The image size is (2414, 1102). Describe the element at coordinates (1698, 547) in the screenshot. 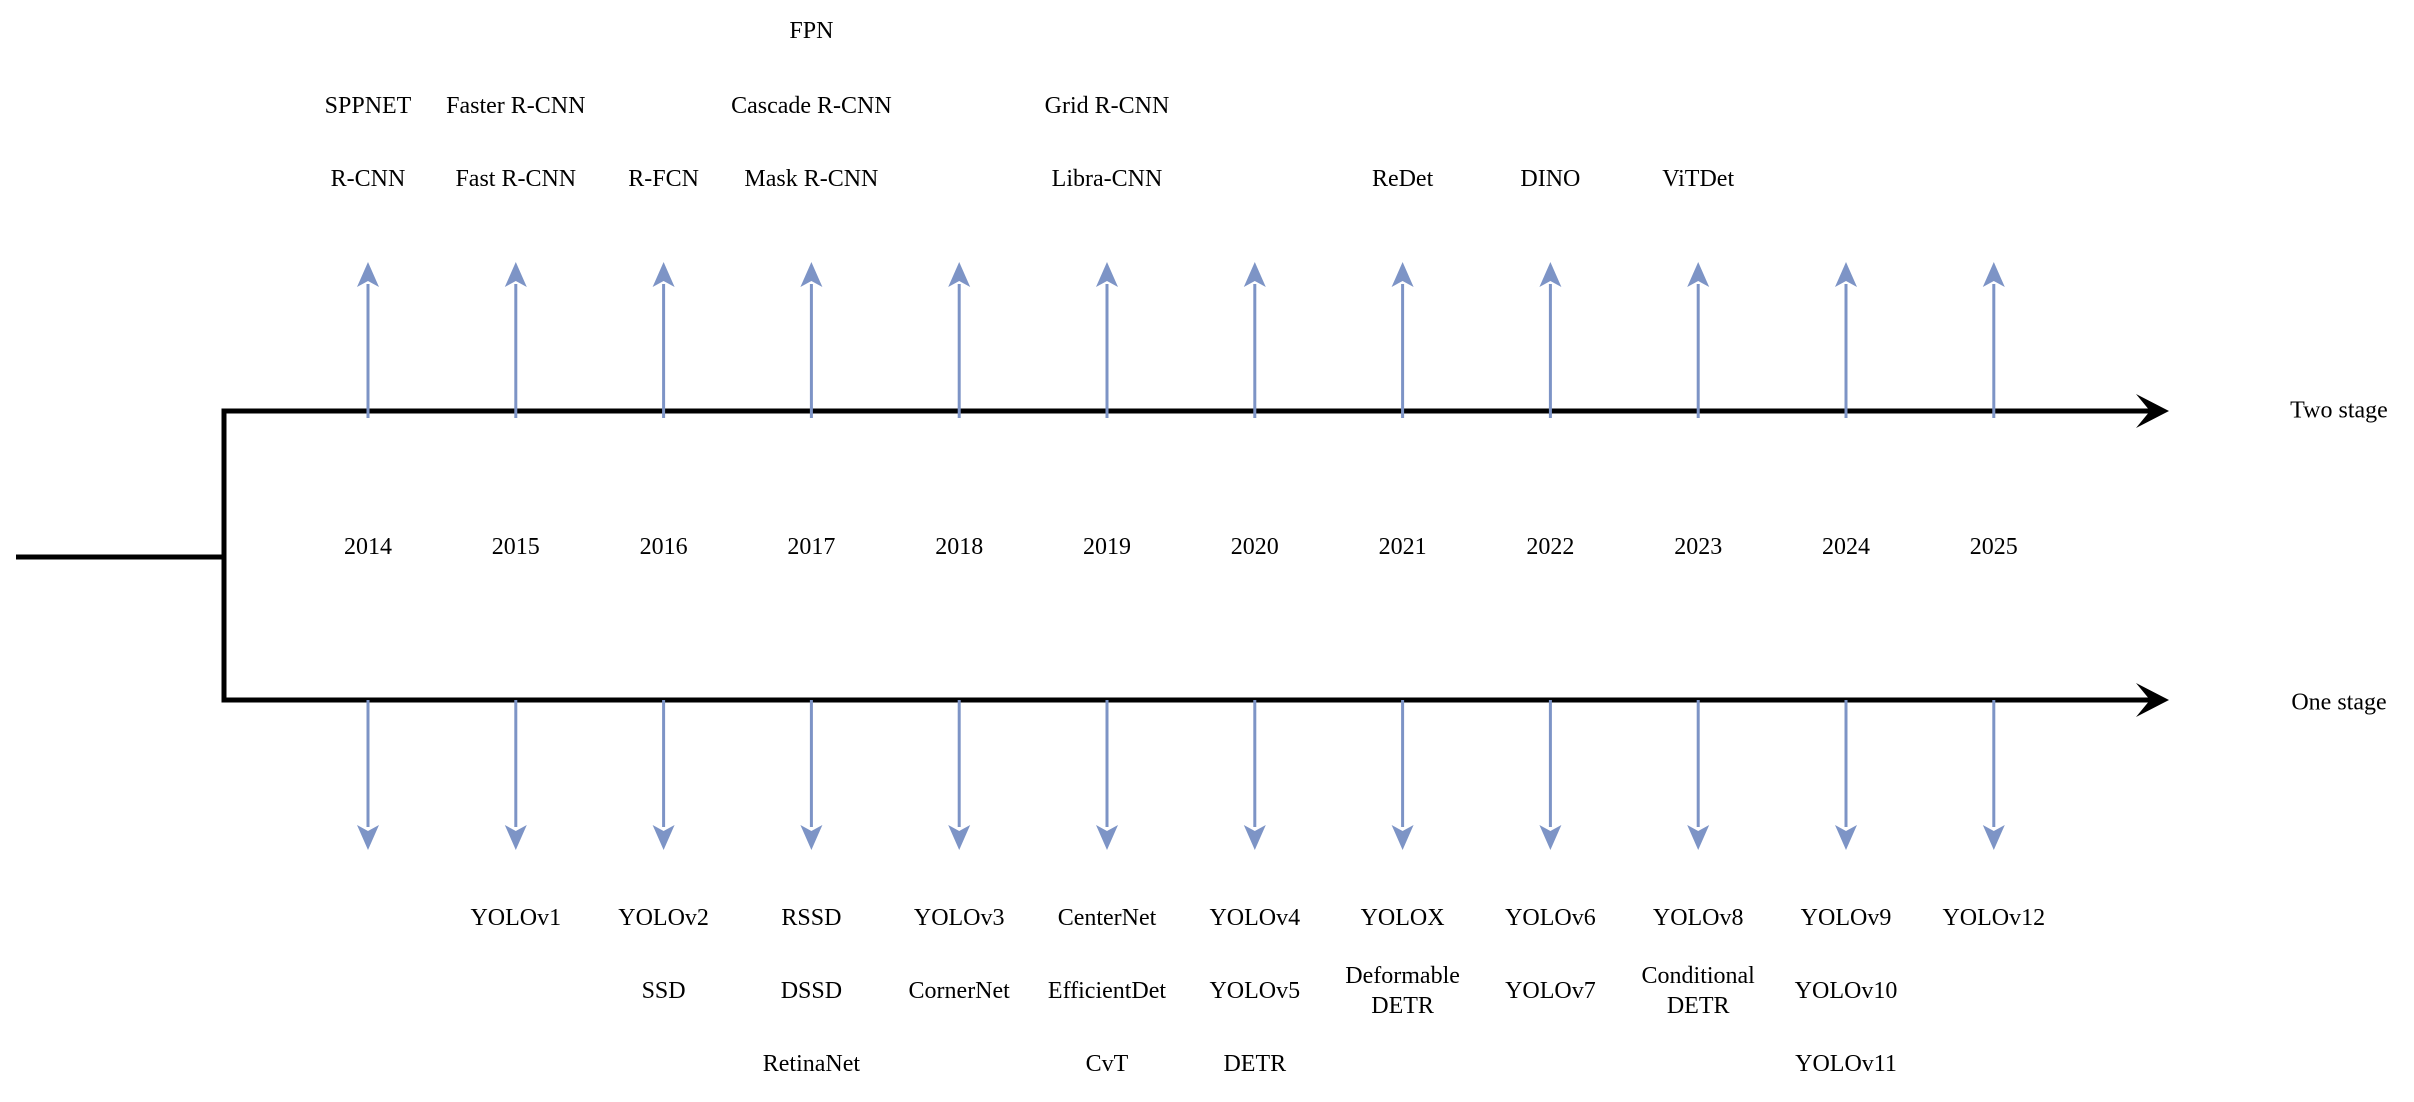

I see `year-label: 2023` at that location.